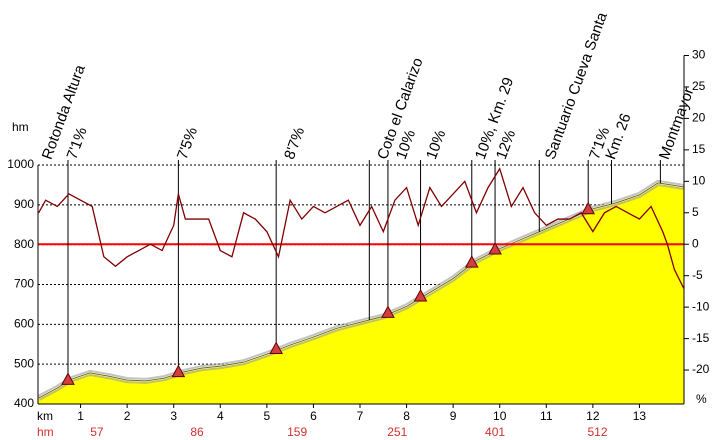 This screenshot has height=440, width=720. I want to click on x-tick-label: 11, so click(546, 416).